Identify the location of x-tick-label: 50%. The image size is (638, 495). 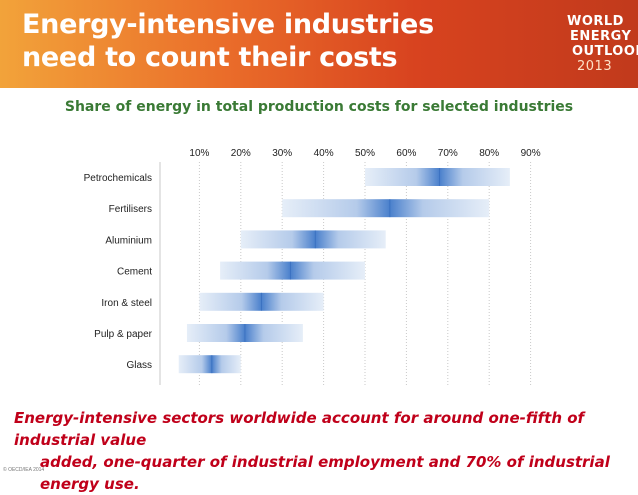
(365, 153).